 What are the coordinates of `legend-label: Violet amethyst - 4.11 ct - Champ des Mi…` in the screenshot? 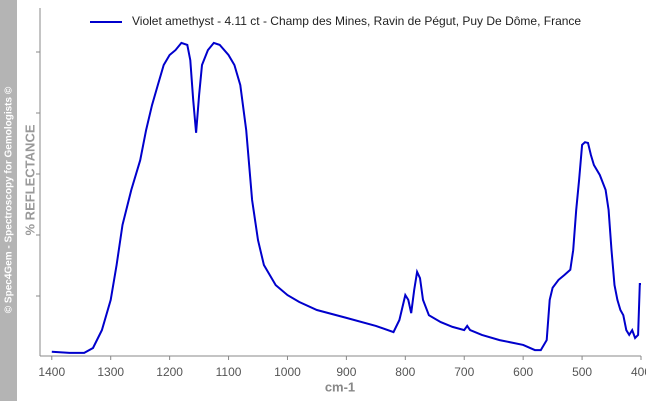 It's located at (356, 21).